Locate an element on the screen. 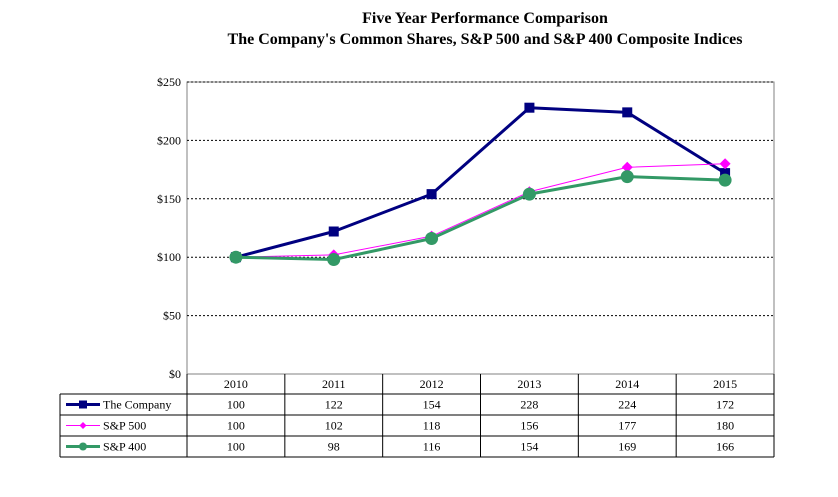  legend-label: S&P 400 is located at coordinates (124, 447).